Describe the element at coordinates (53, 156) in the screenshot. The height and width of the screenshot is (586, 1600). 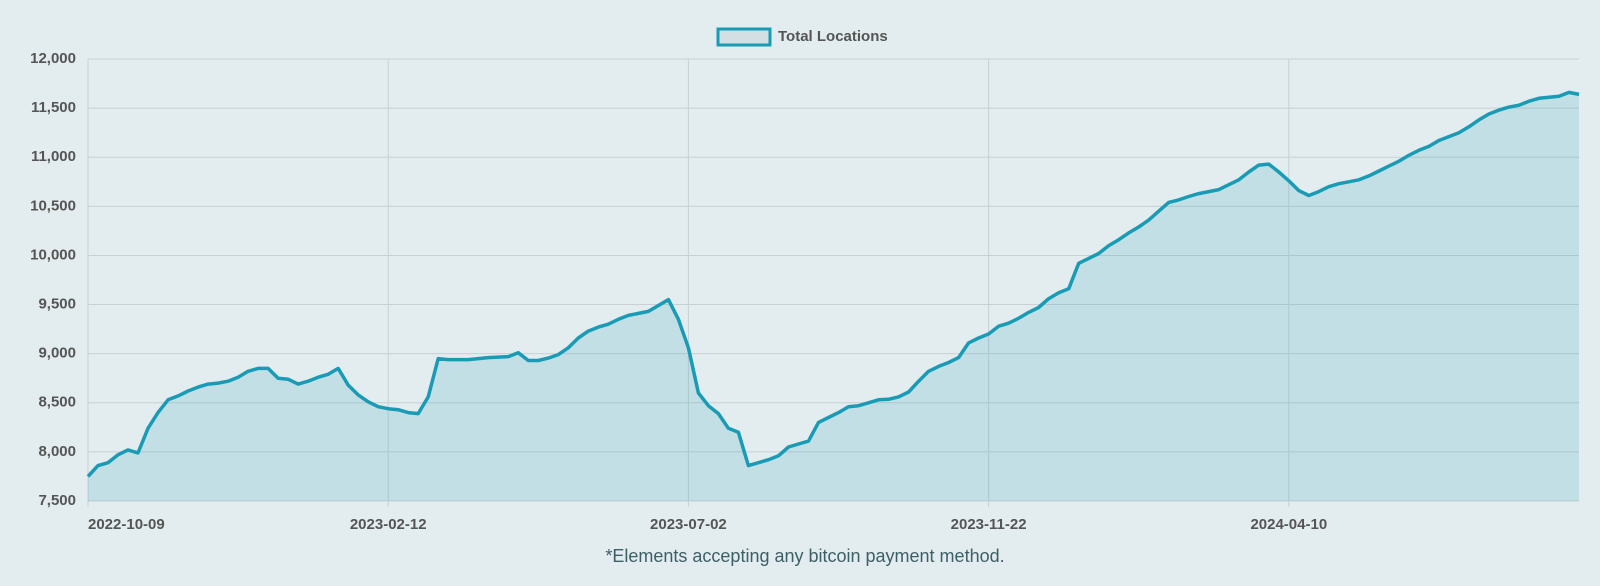
I see `y-tick-label: 11,000` at that location.